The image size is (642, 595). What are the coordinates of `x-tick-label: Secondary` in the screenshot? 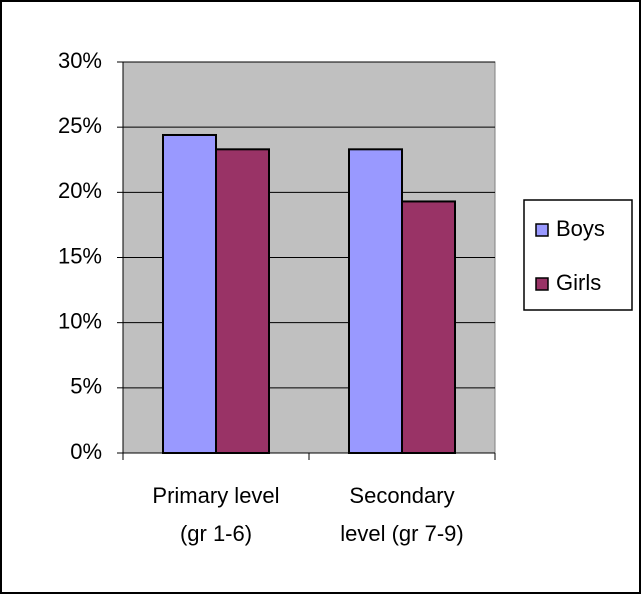 It's located at (401, 495).